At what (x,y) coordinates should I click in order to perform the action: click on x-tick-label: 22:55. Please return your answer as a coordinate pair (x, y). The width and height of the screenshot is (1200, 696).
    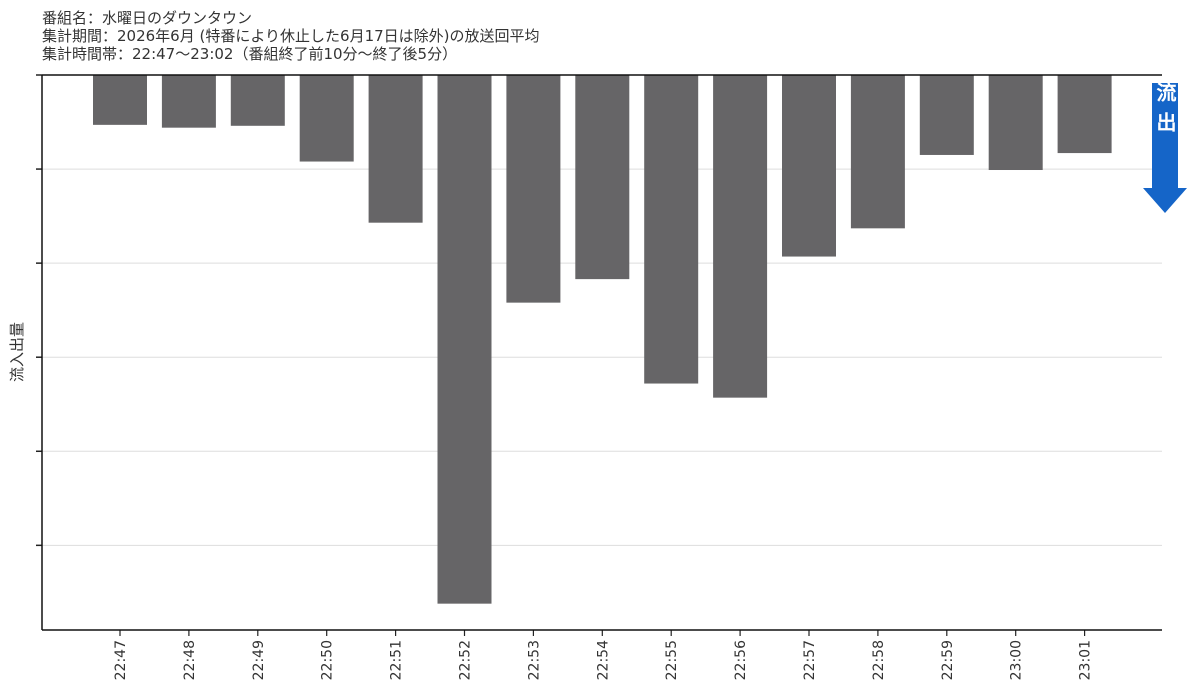
    Looking at the image, I should click on (672, 660).